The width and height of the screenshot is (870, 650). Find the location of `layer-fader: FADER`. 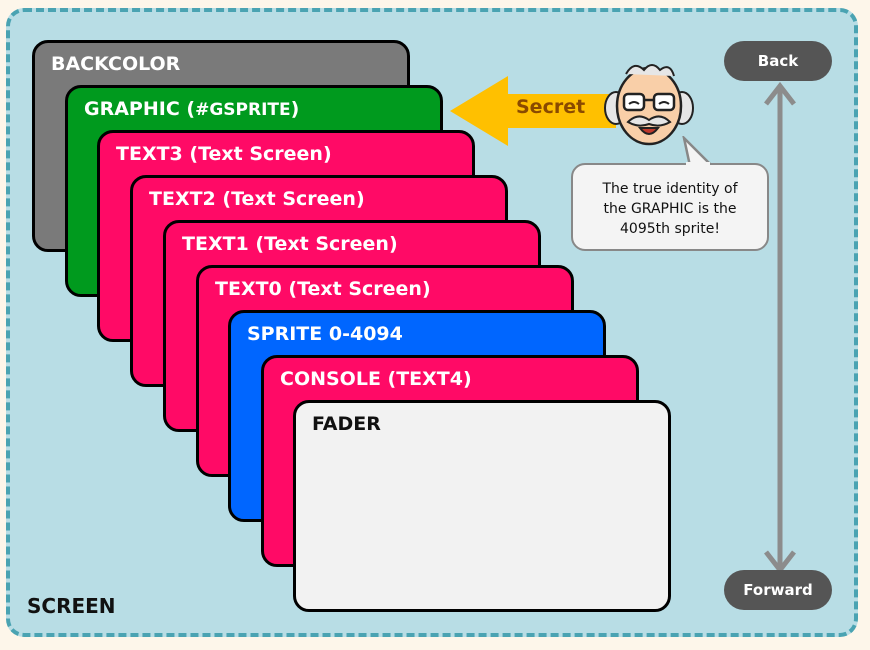

layer-fader: FADER is located at coordinates (482, 506).